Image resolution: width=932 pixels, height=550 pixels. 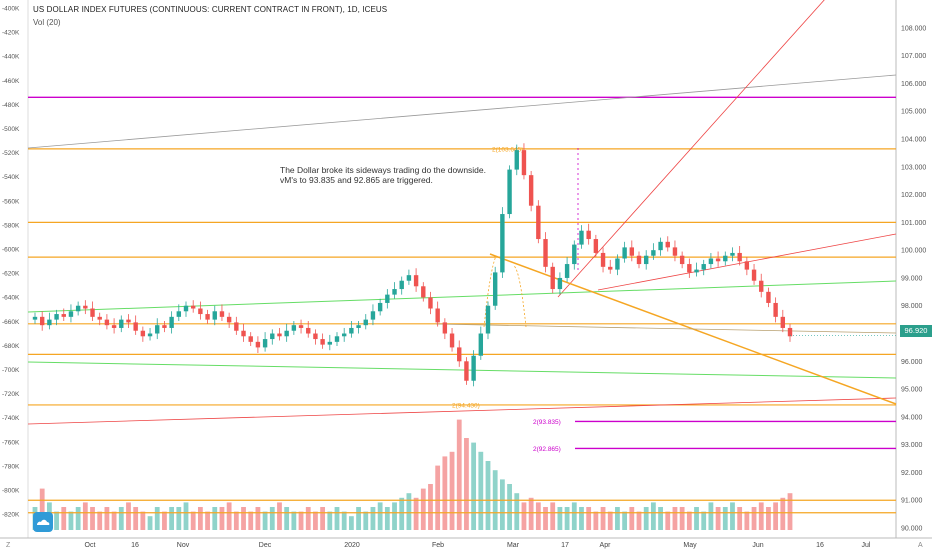 What do you see at coordinates (11, 298) in the screenshot?
I see `left-tick-label: -640K` at bounding box center [11, 298].